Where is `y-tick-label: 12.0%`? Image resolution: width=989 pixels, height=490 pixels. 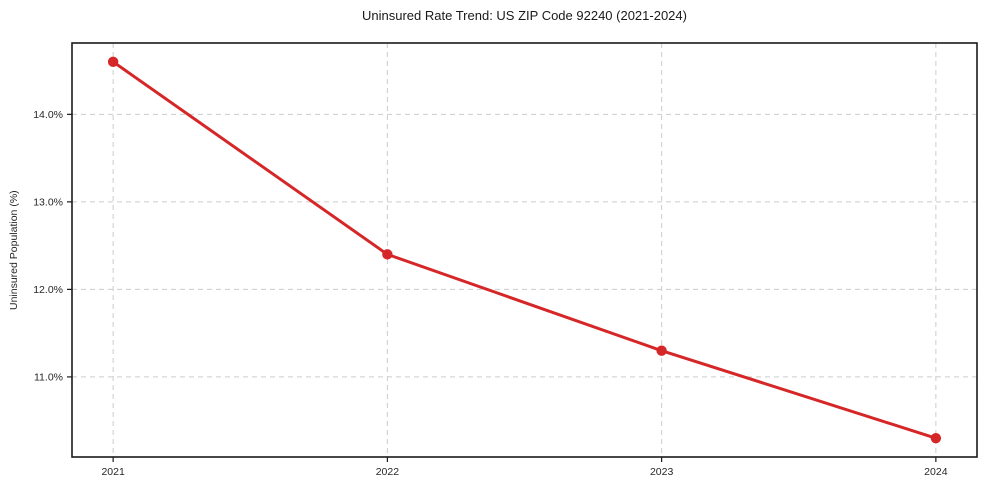
y-tick-label: 12.0% is located at coordinates (48, 290).